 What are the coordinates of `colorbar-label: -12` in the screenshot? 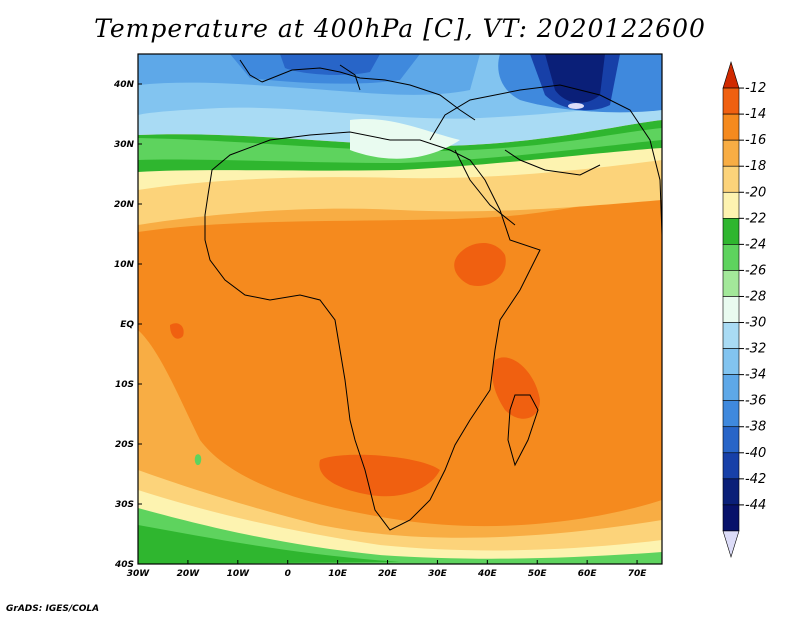 It's located at (755, 88).